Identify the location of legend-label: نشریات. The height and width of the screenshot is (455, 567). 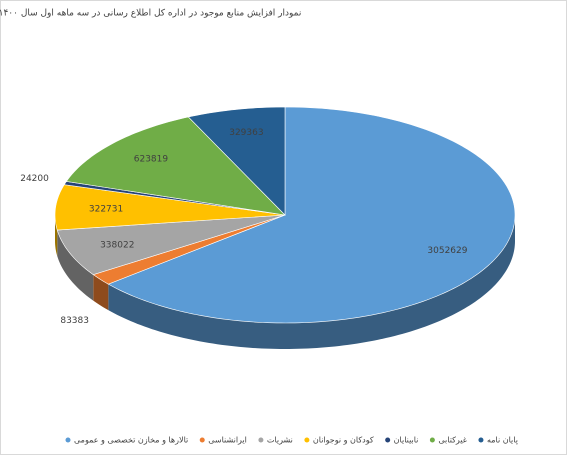
(280, 440).